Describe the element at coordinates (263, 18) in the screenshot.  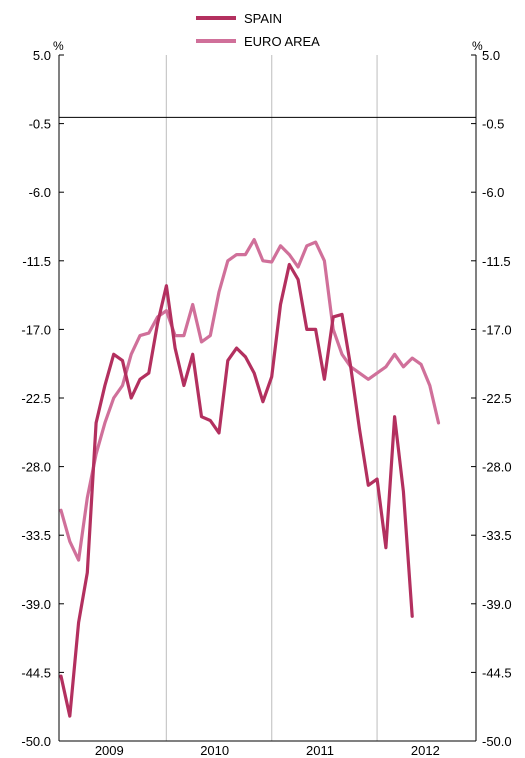
I see `legend-label-spain: SPAIN` at that location.